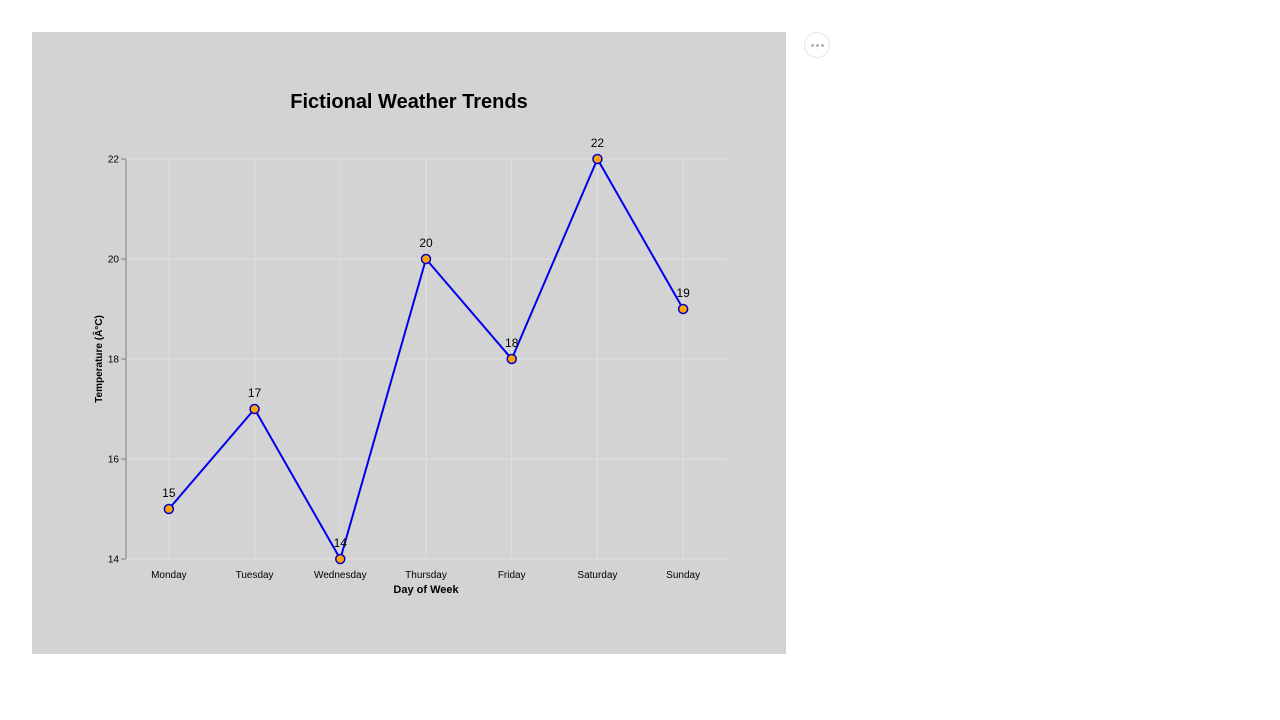  I want to click on data-label: 22, so click(598, 143).